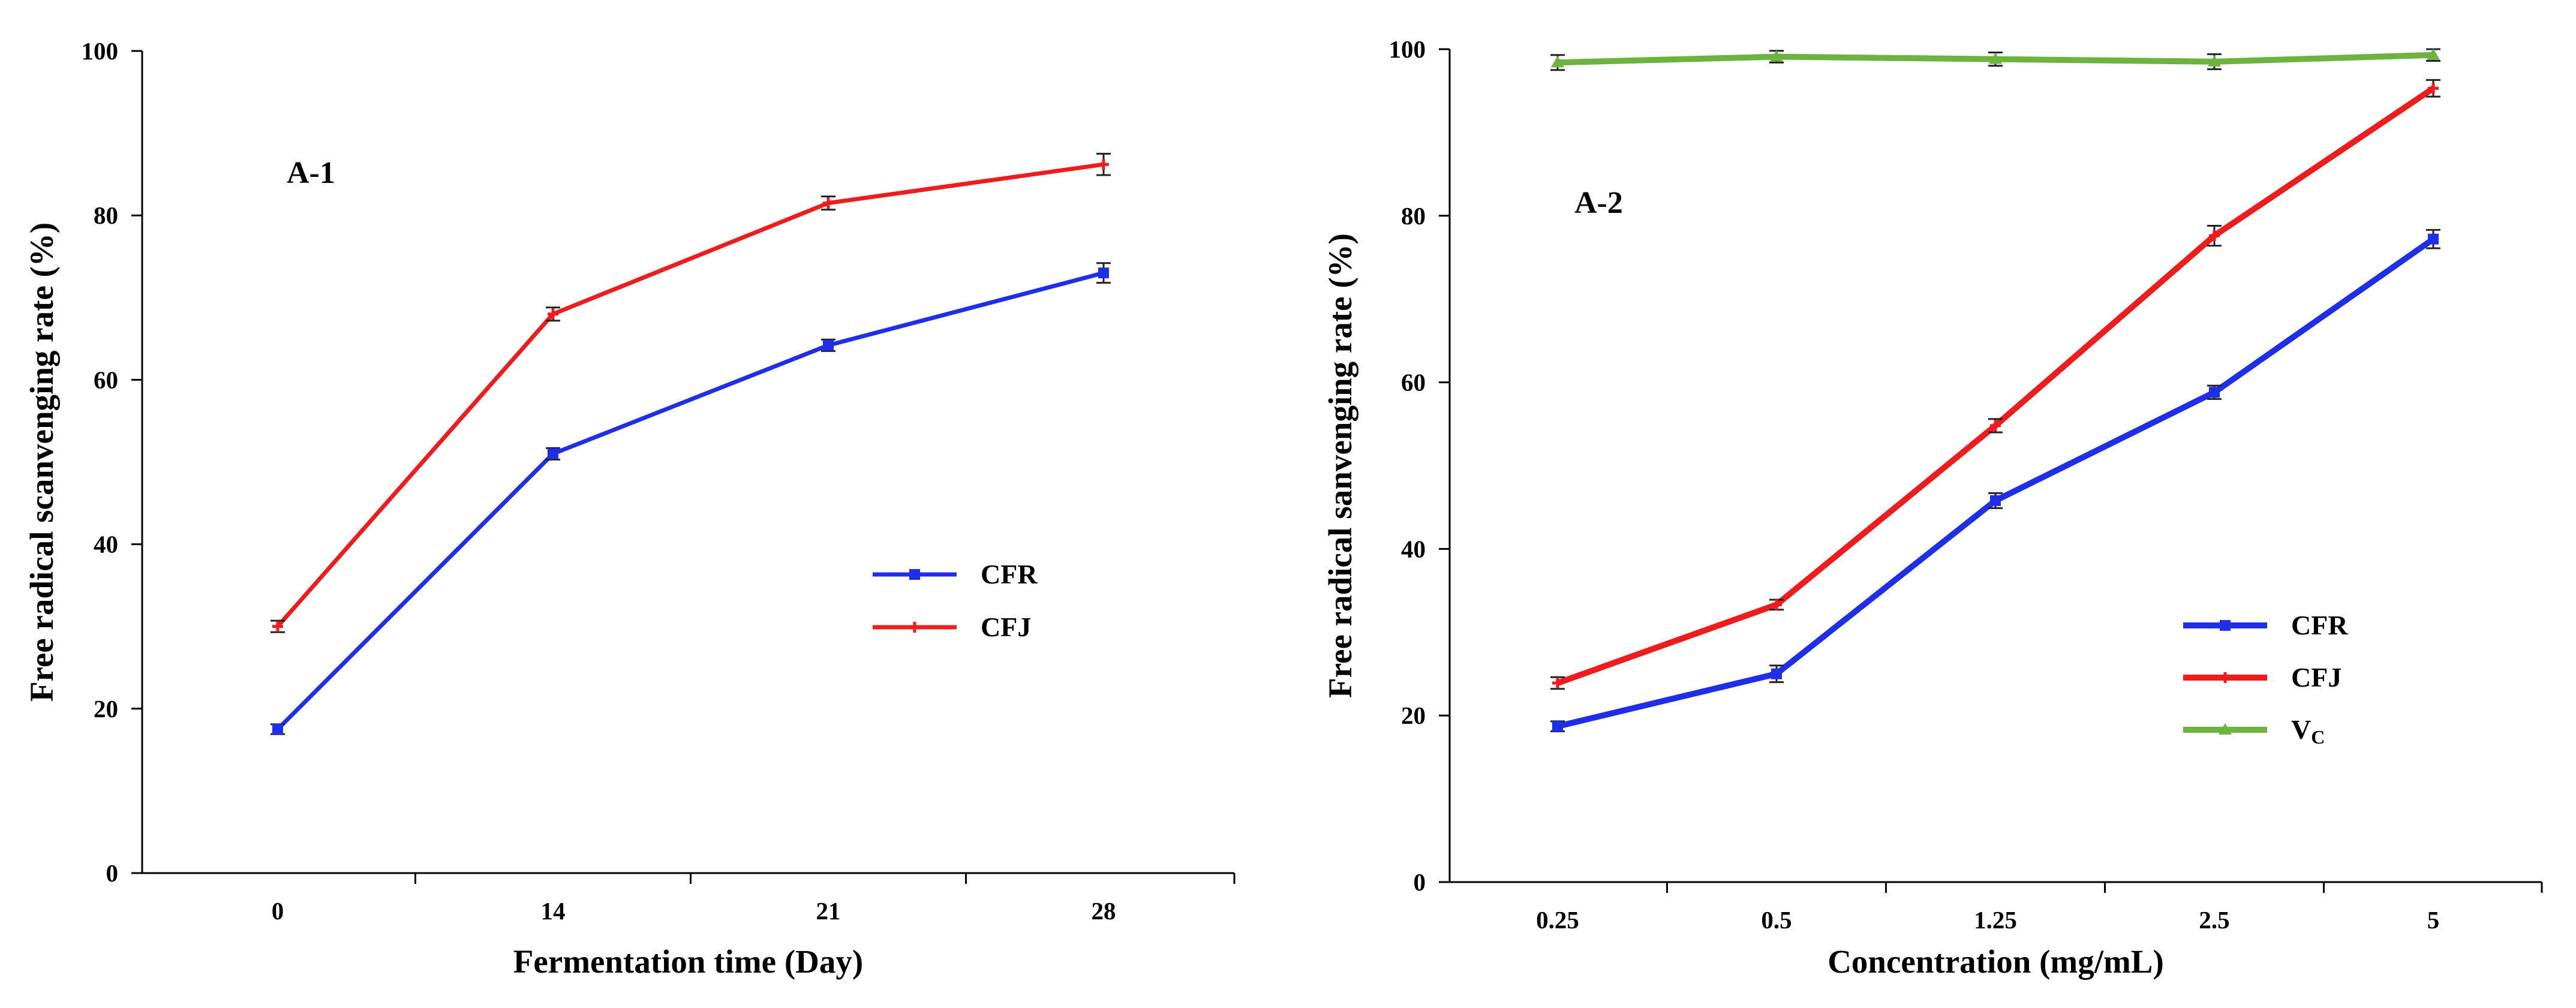 The height and width of the screenshot is (1008, 2576). What do you see at coordinates (554, 911) in the screenshot?
I see `x-tick-label: 14` at bounding box center [554, 911].